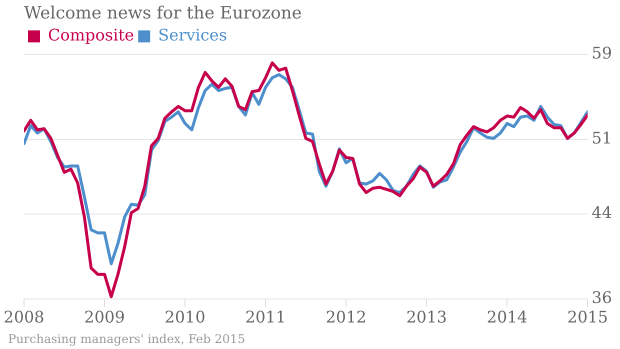 The width and height of the screenshot is (620, 349). I want to click on x-tick-label: 2014, so click(507, 317).